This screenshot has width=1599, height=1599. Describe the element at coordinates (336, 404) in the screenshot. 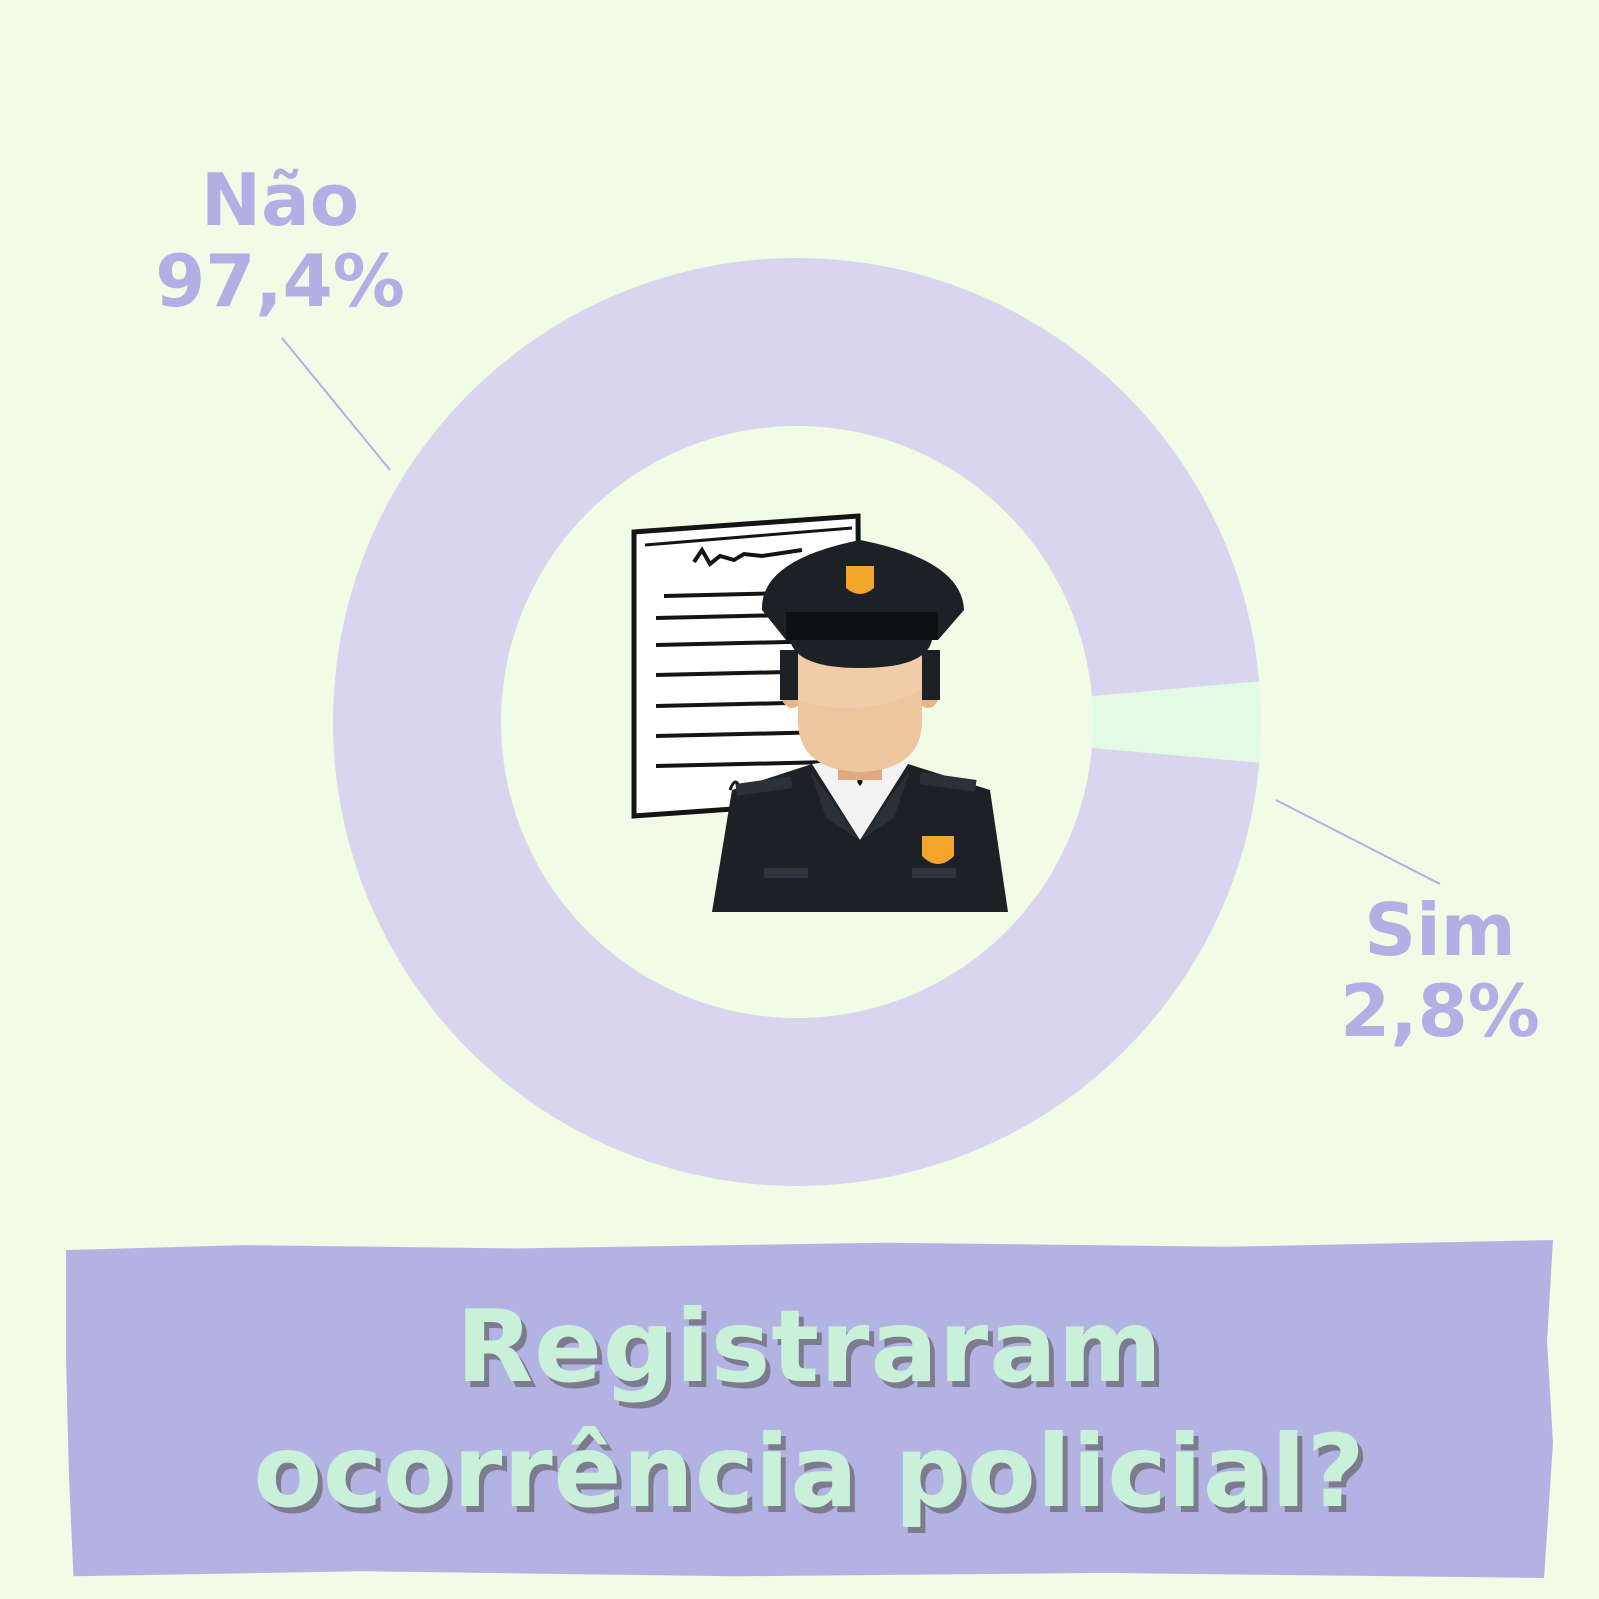

I see `leader-line-nao` at that location.